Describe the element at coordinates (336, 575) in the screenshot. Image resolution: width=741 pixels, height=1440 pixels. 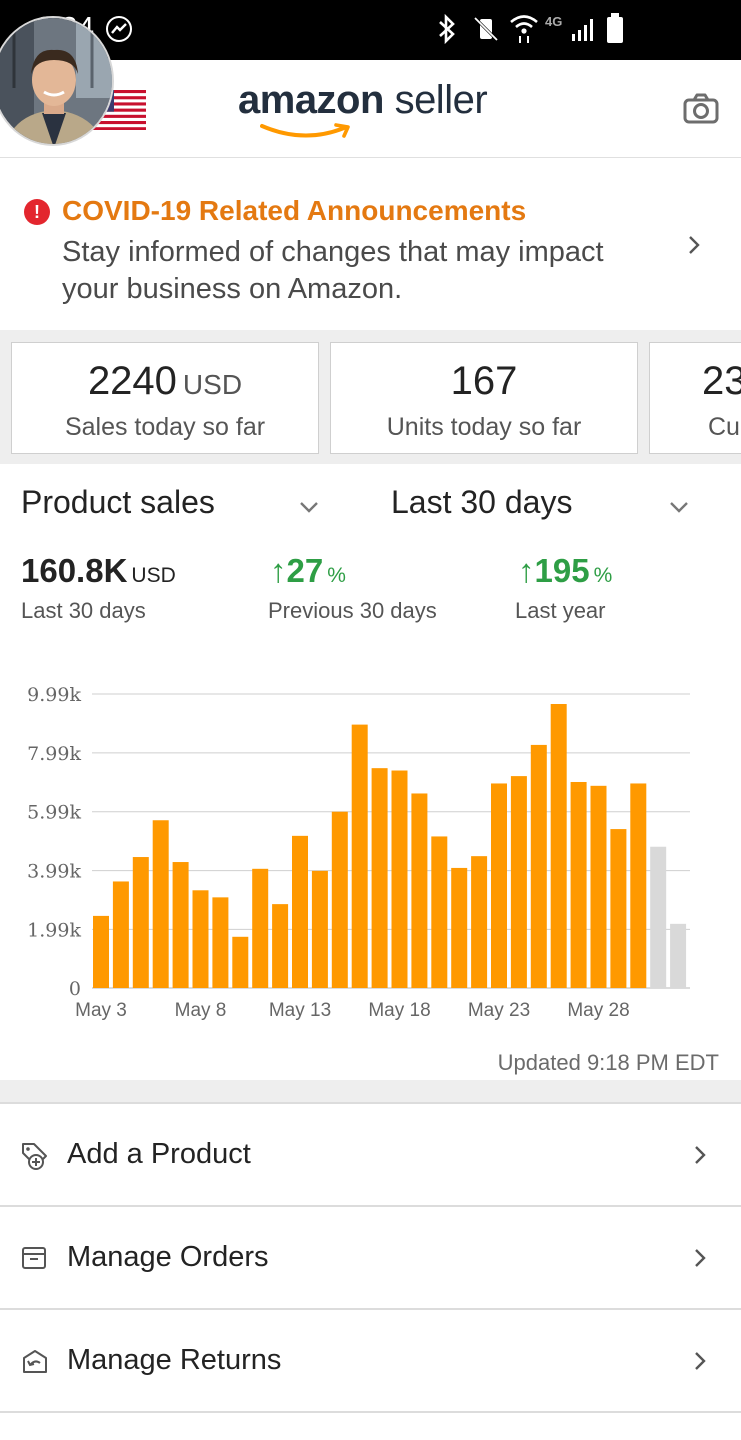
I see `stat-unit: %` at that location.